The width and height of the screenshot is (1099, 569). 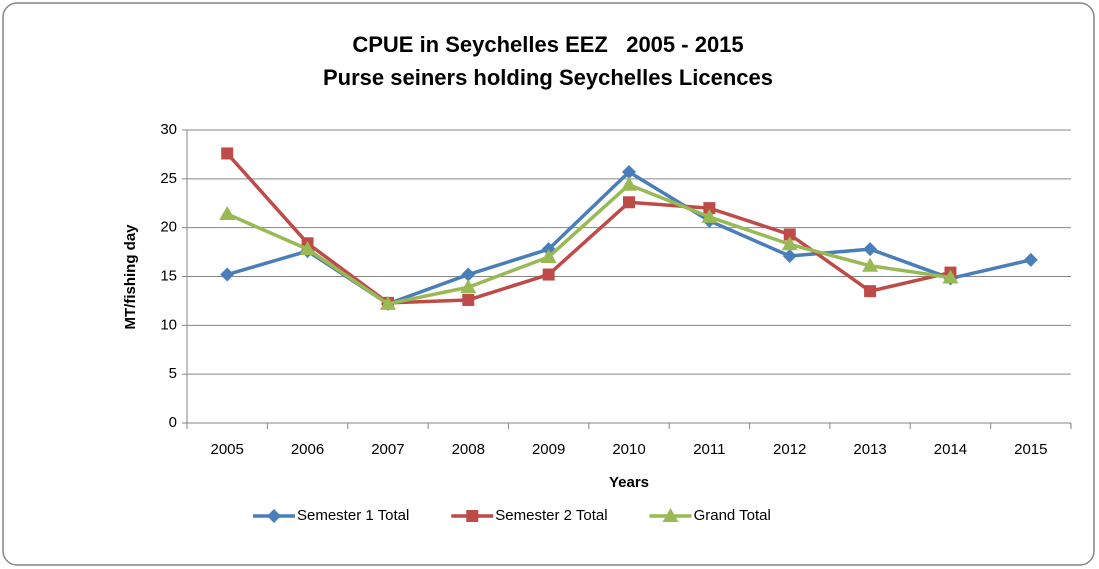 I want to click on x-axis-title: Years, so click(x=629, y=482).